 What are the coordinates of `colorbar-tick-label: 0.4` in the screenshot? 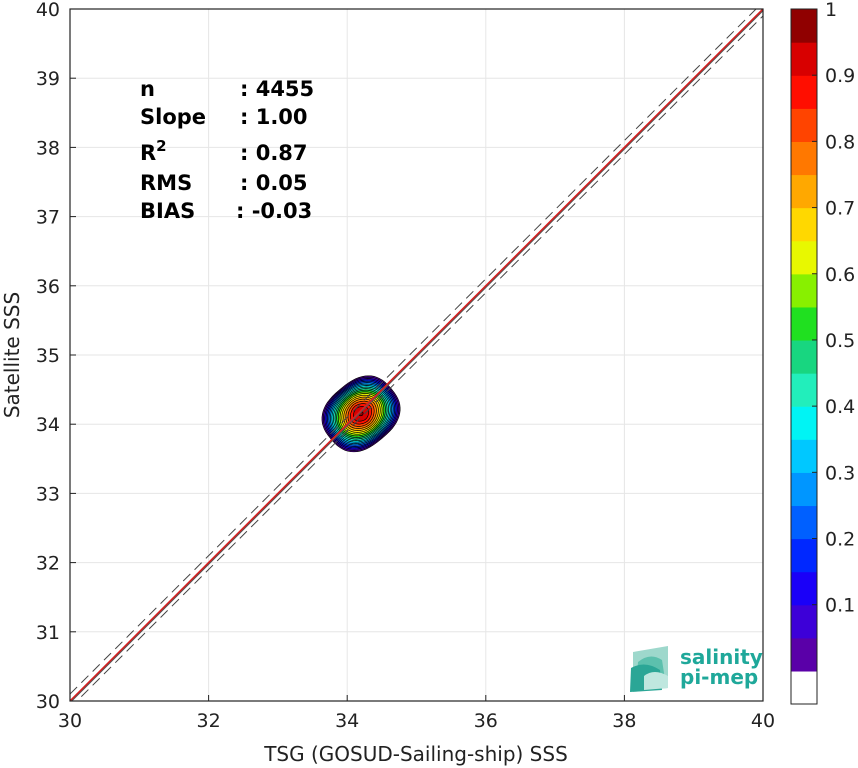 It's located at (840, 407).